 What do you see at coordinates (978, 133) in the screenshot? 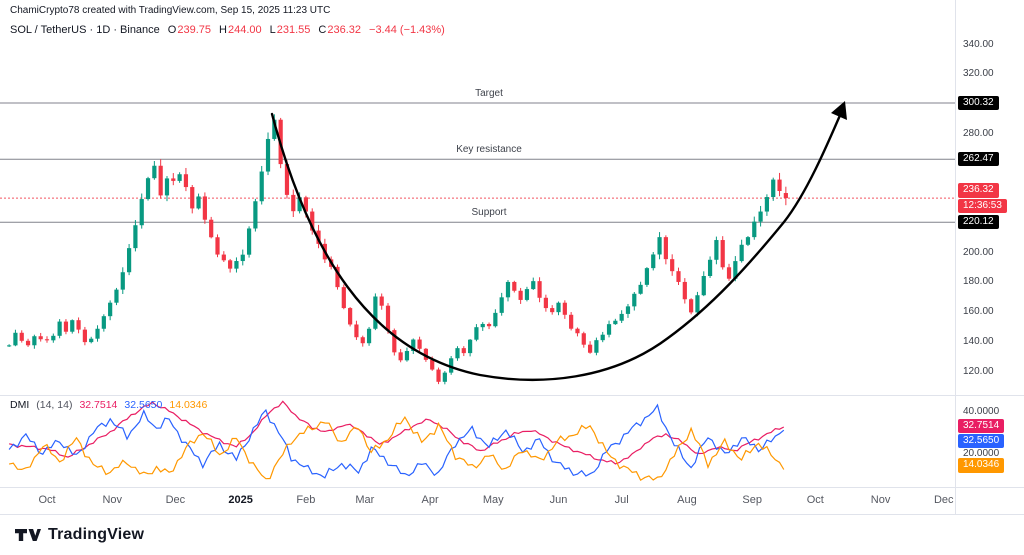
I see `price-tick: 280.00` at bounding box center [978, 133].